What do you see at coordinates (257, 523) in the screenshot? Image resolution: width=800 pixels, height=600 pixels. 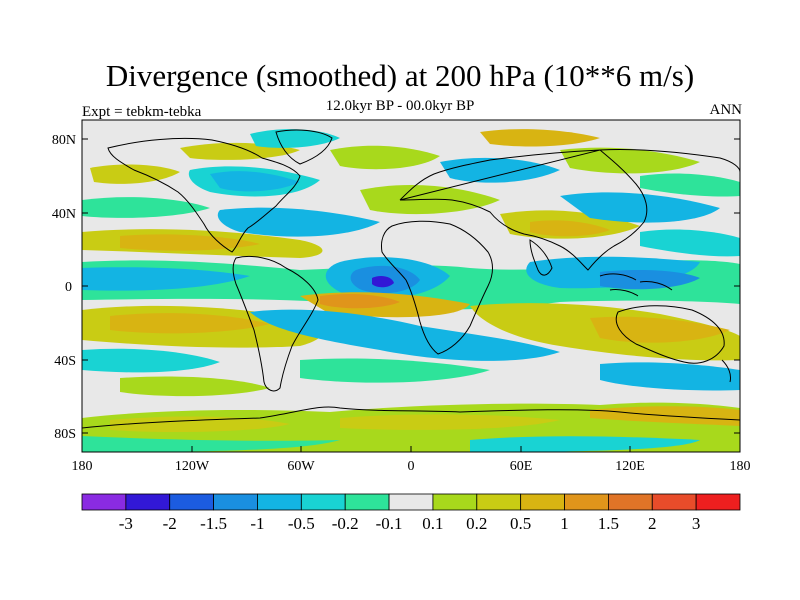 I see `colorbar-label: -1` at bounding box center [257, 523].